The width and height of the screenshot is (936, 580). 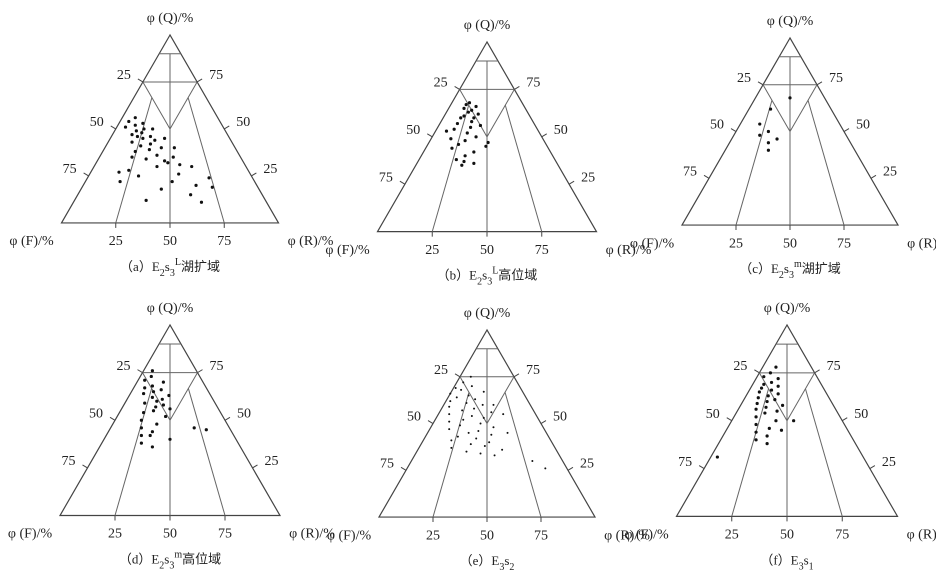 I want to click on right-tick-label: 25, so click(x=889, y=462).